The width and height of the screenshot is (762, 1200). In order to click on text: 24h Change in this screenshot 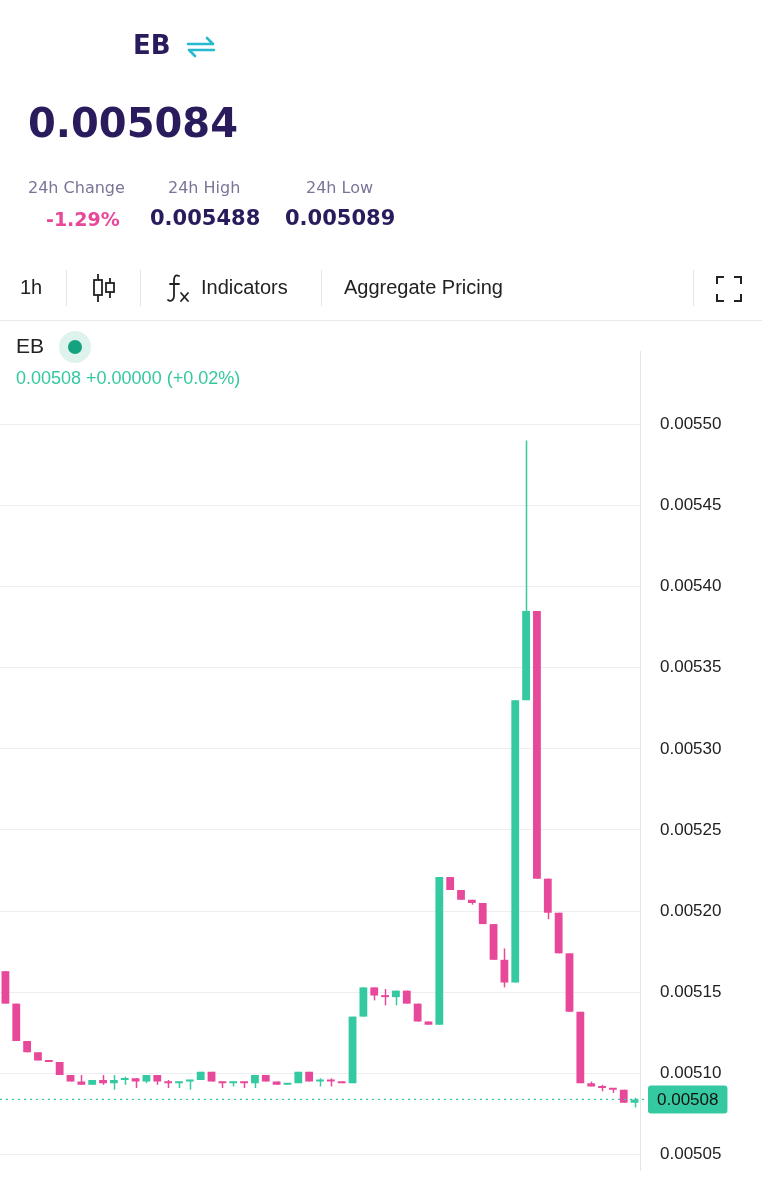, I will do `click(76, 187)`.